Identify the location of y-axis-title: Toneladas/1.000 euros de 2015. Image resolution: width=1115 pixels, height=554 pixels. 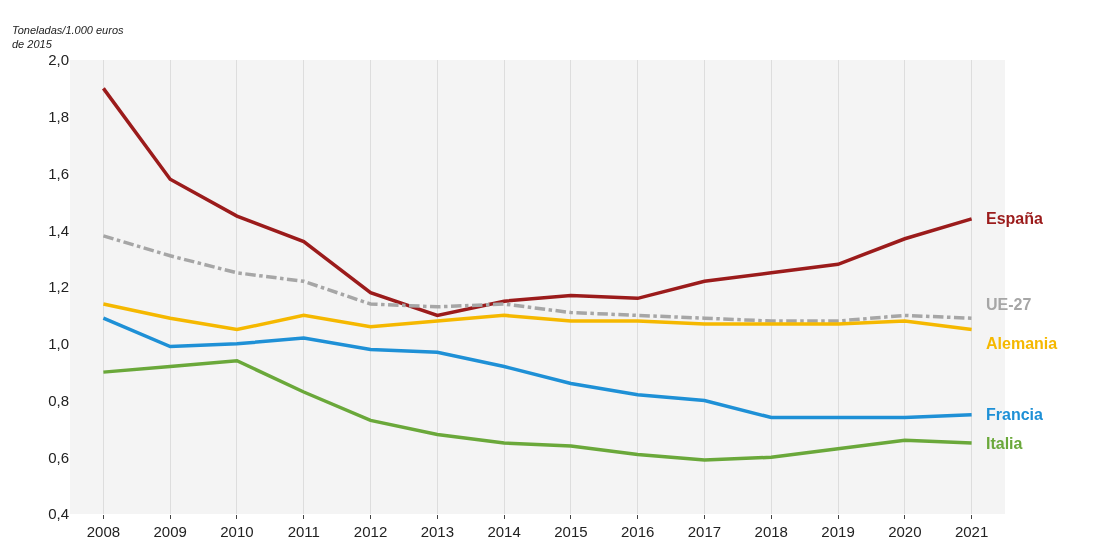
(68, 37).